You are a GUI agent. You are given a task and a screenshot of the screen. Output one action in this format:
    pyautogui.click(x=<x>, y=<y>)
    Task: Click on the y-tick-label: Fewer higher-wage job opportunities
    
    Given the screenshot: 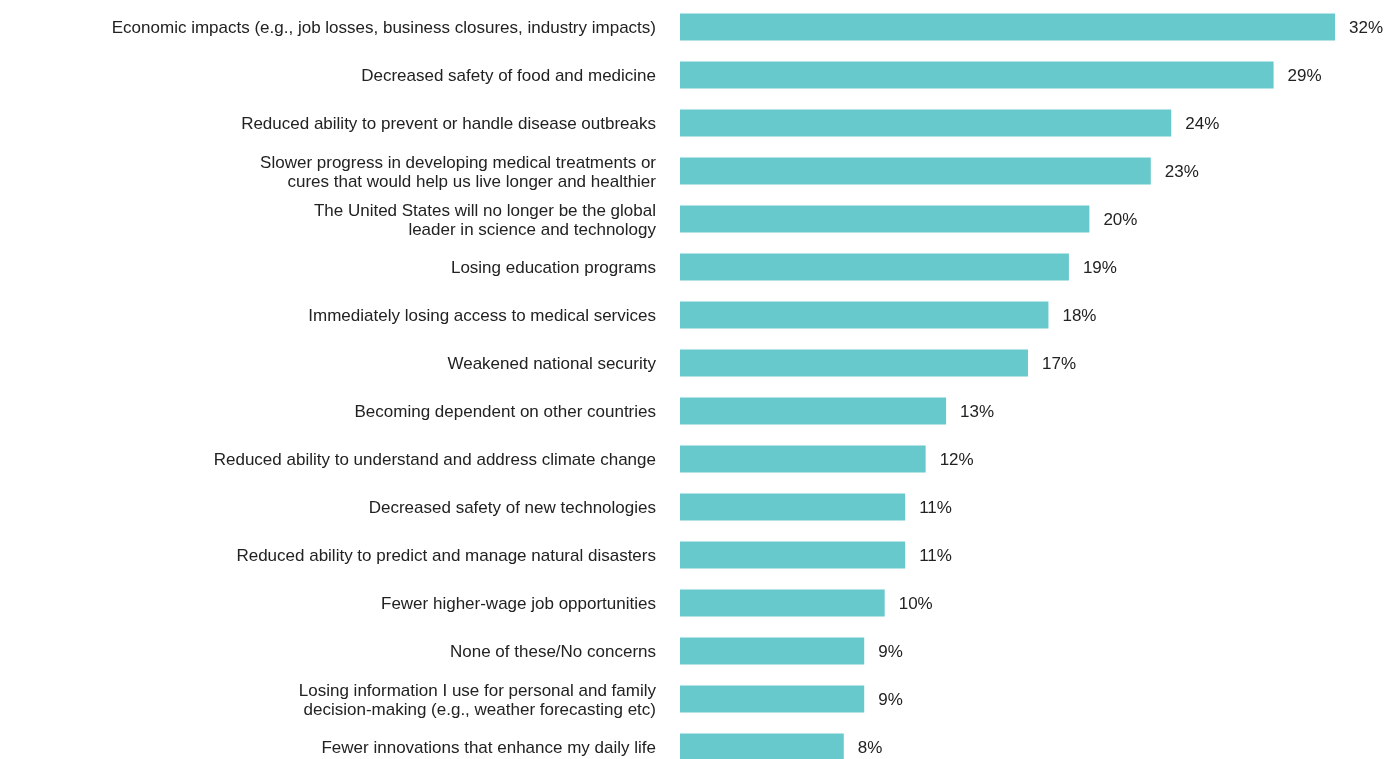 What is the action you would take?
    pyautogui.click(x=518, y=603)
    